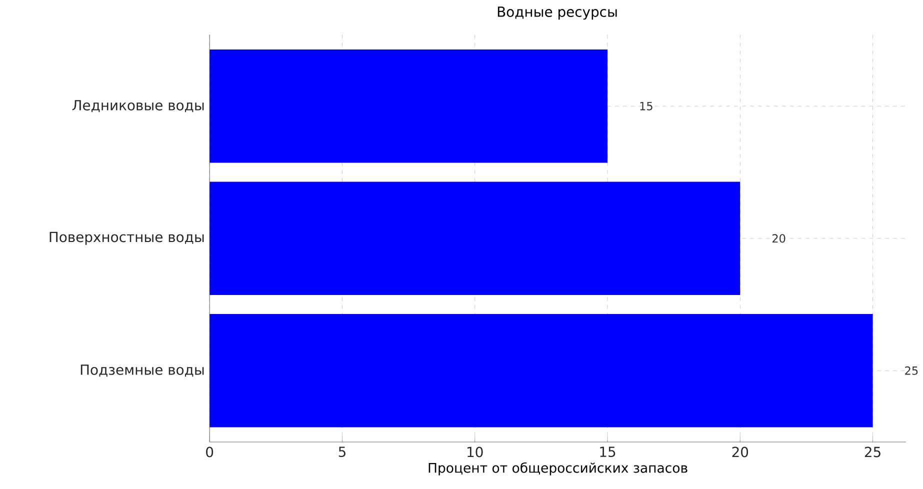  I want to click on x-axis-title: Процент от общероссийских запасов, so click(558, 469).